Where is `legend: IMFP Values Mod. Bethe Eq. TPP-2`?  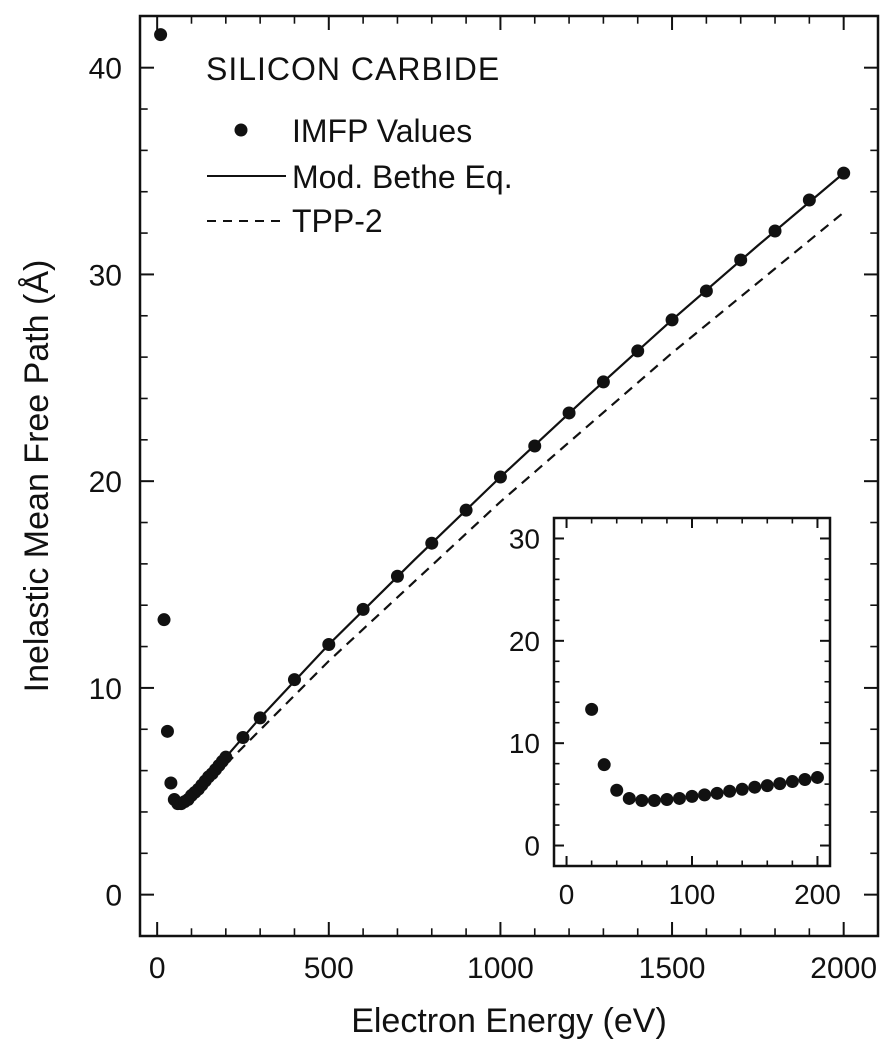
legend: IMFP Values Mod. Bethe Eq. TPP-2 is located at coordinates (360, 176).